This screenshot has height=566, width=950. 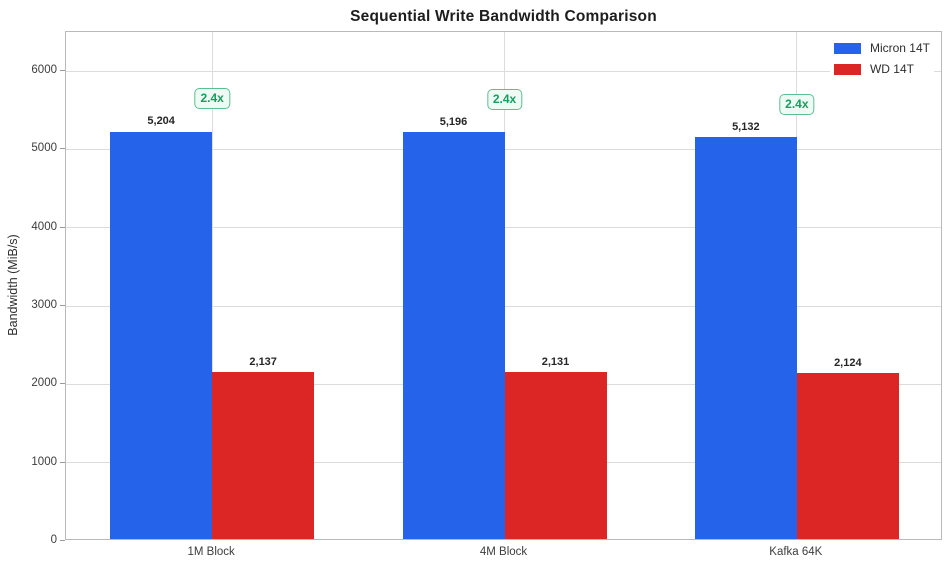 I want to click on legend-label: Micron 14T, so click(x=899, y=48).